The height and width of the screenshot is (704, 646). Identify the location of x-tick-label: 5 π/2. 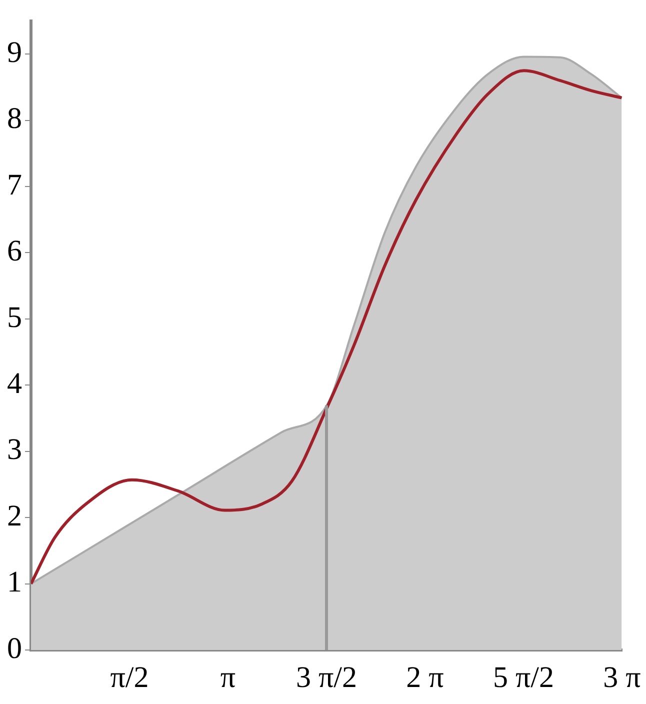
(523, 677).